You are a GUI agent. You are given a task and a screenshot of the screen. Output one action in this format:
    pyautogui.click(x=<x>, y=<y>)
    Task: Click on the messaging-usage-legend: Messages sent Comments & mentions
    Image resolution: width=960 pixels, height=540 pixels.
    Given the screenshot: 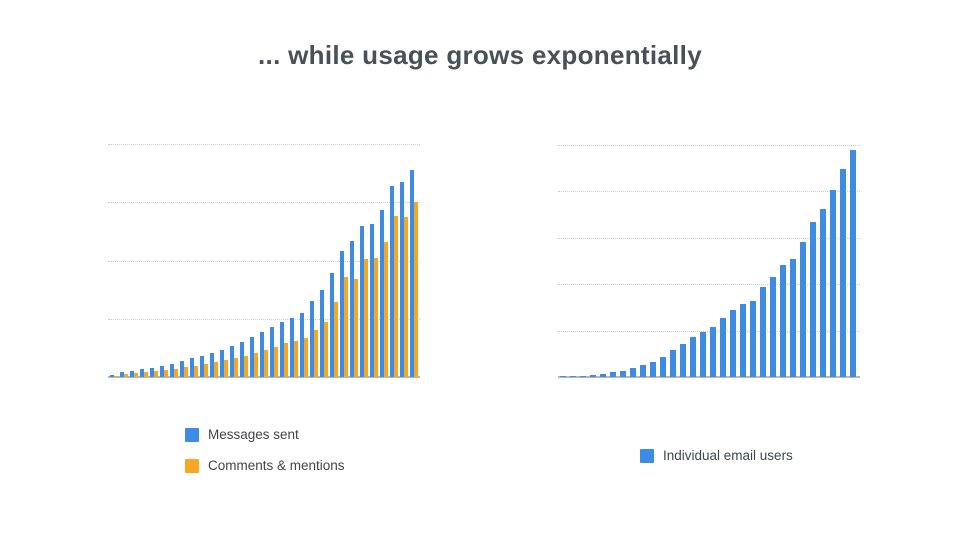 What is the action you would take?
    pyautogui.click(x=265, y=450)
    